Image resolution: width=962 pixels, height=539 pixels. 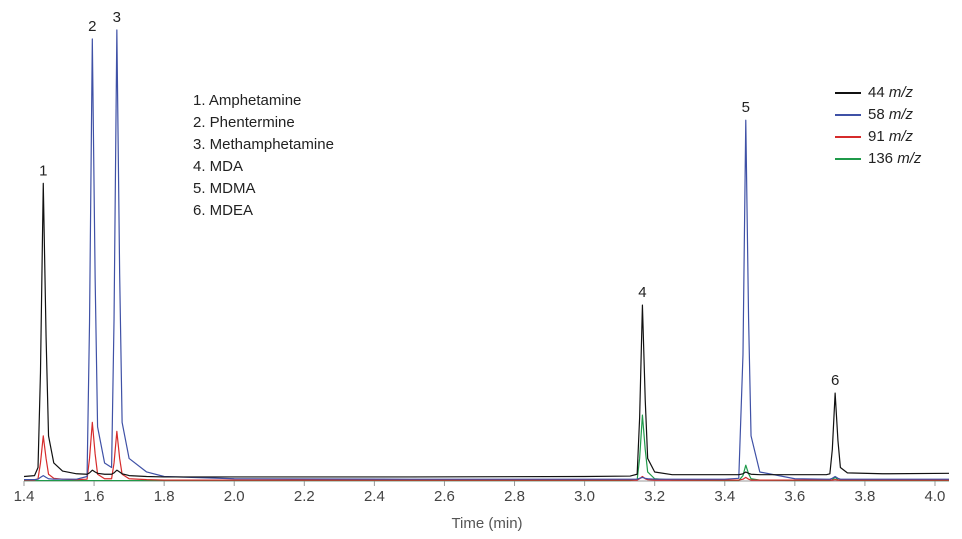 What do you see at coordinates (642, 292) in the screenshot?
I see `peak-label: 4` at bounding box center [642, 292].